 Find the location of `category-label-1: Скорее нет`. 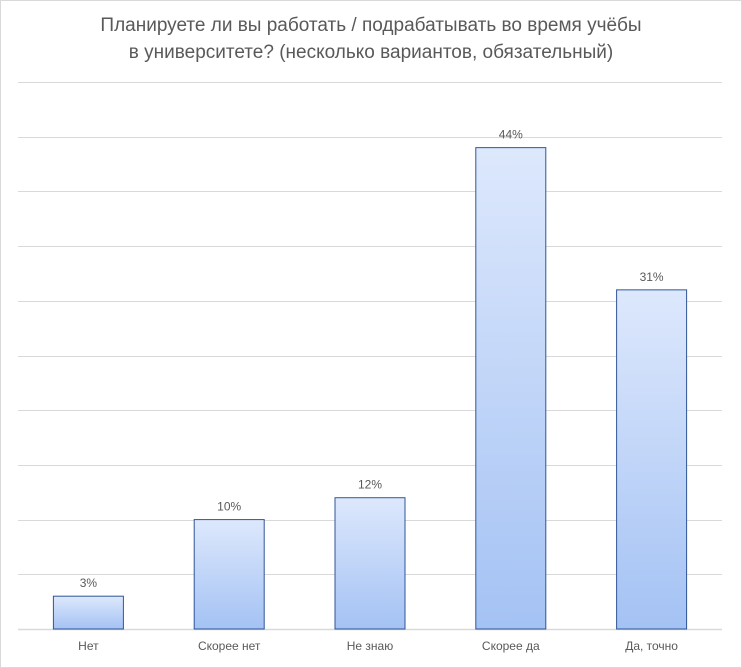

category-label-1: Скорее нет is located at coordinates (229, 646).